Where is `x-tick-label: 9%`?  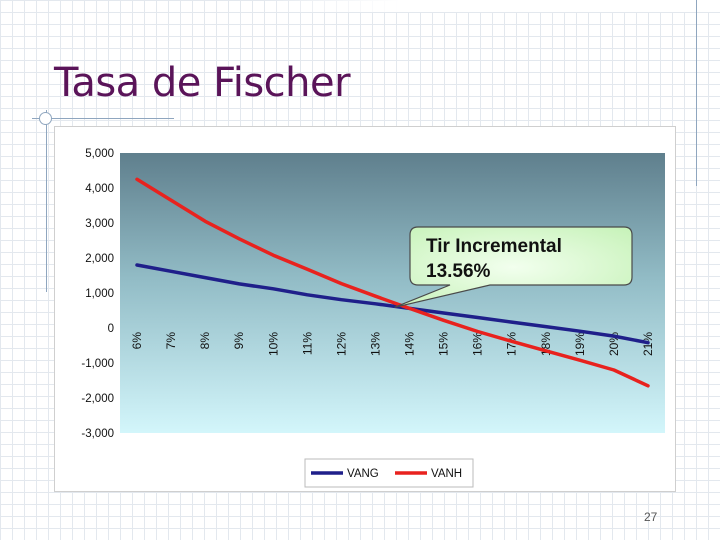
x-tick-label: 9% is located at coordinates (239, 341).